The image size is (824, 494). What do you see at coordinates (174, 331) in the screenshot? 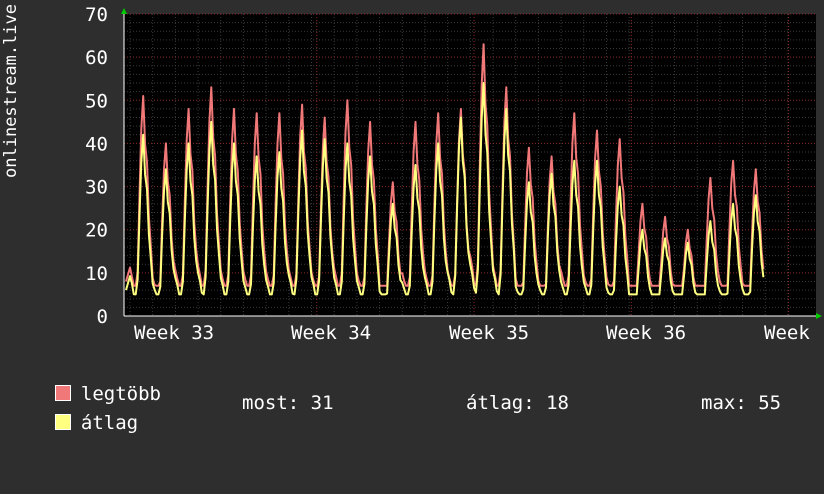
I see `x-tick-label: Week 33` at bounding box center [174, 331].